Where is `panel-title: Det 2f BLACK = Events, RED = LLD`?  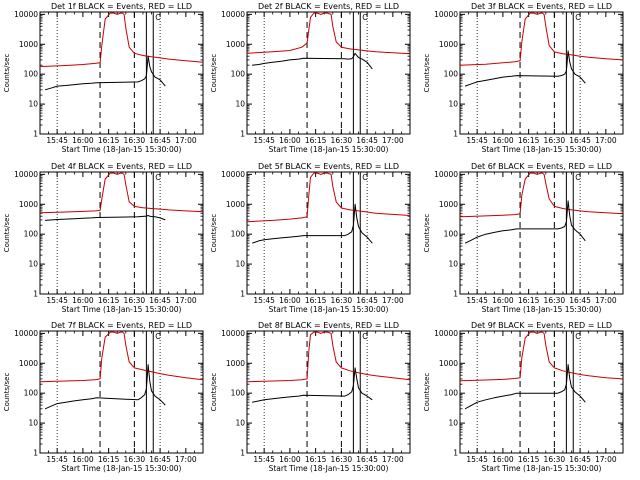
panel-title: Det 2f BLACK = Events, RED = LLD is located at coordinates (328, 6).